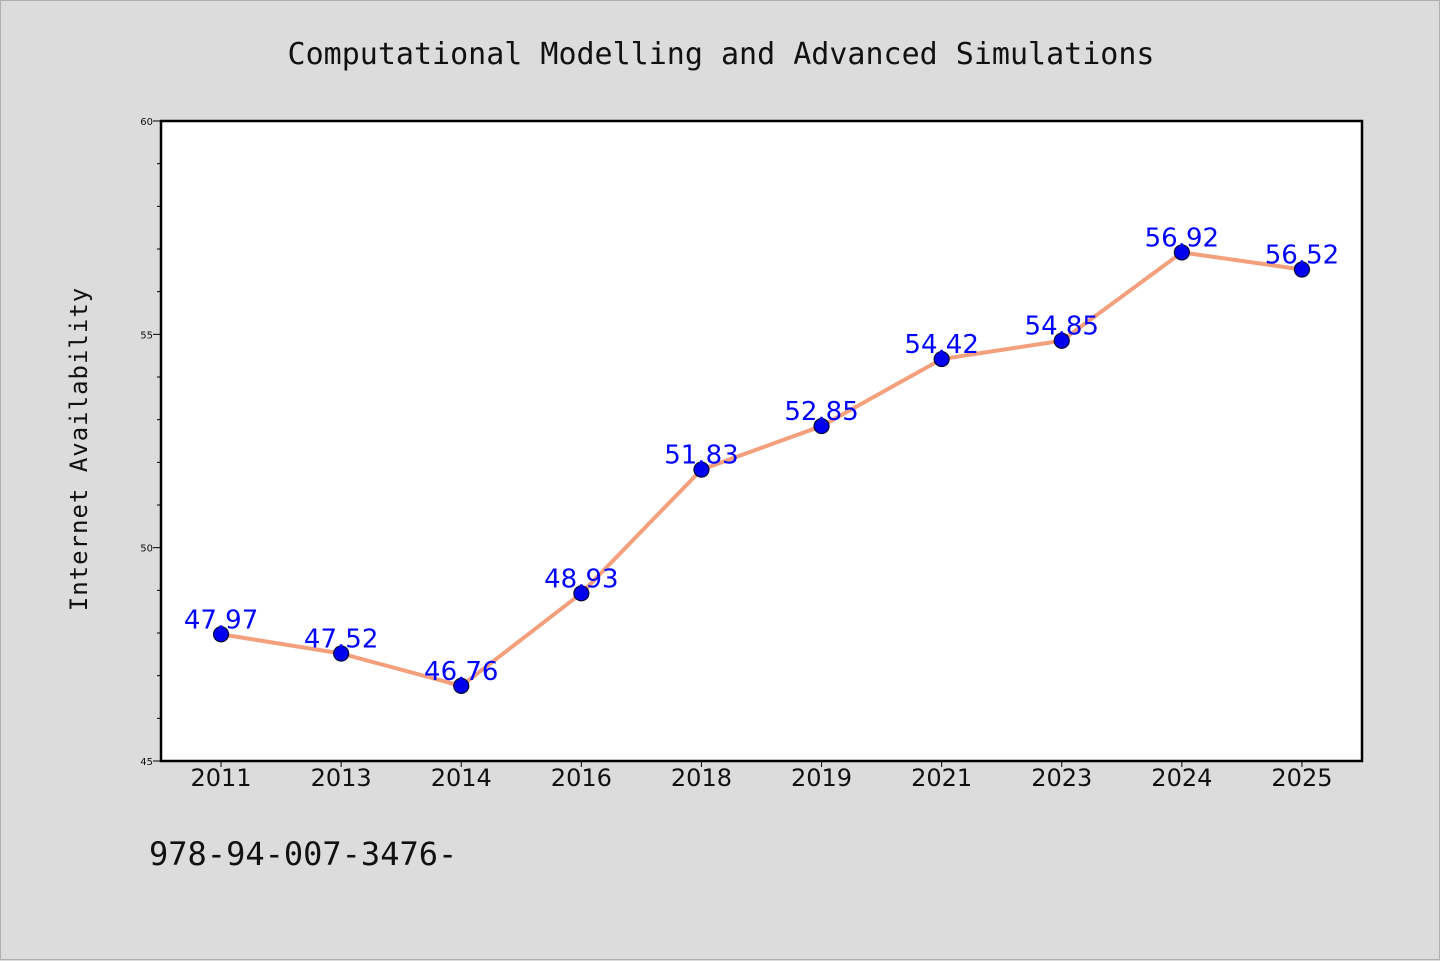  Describe the element at coordinates (461, 672) in the screenshot. I see `data-label: 46.76` at that location.